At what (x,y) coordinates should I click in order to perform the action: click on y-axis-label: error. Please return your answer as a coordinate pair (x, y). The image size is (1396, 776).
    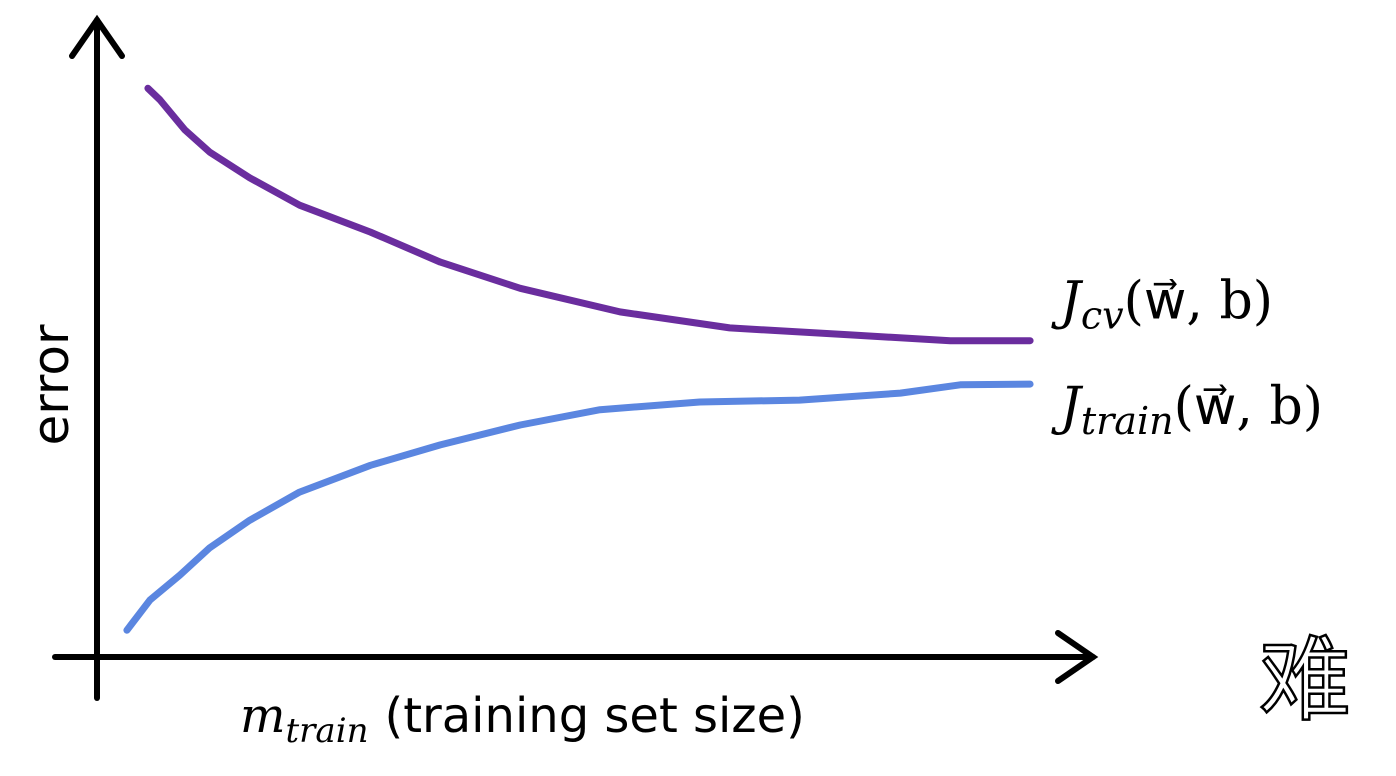
    Looking at the image, I should click on (51, 384).